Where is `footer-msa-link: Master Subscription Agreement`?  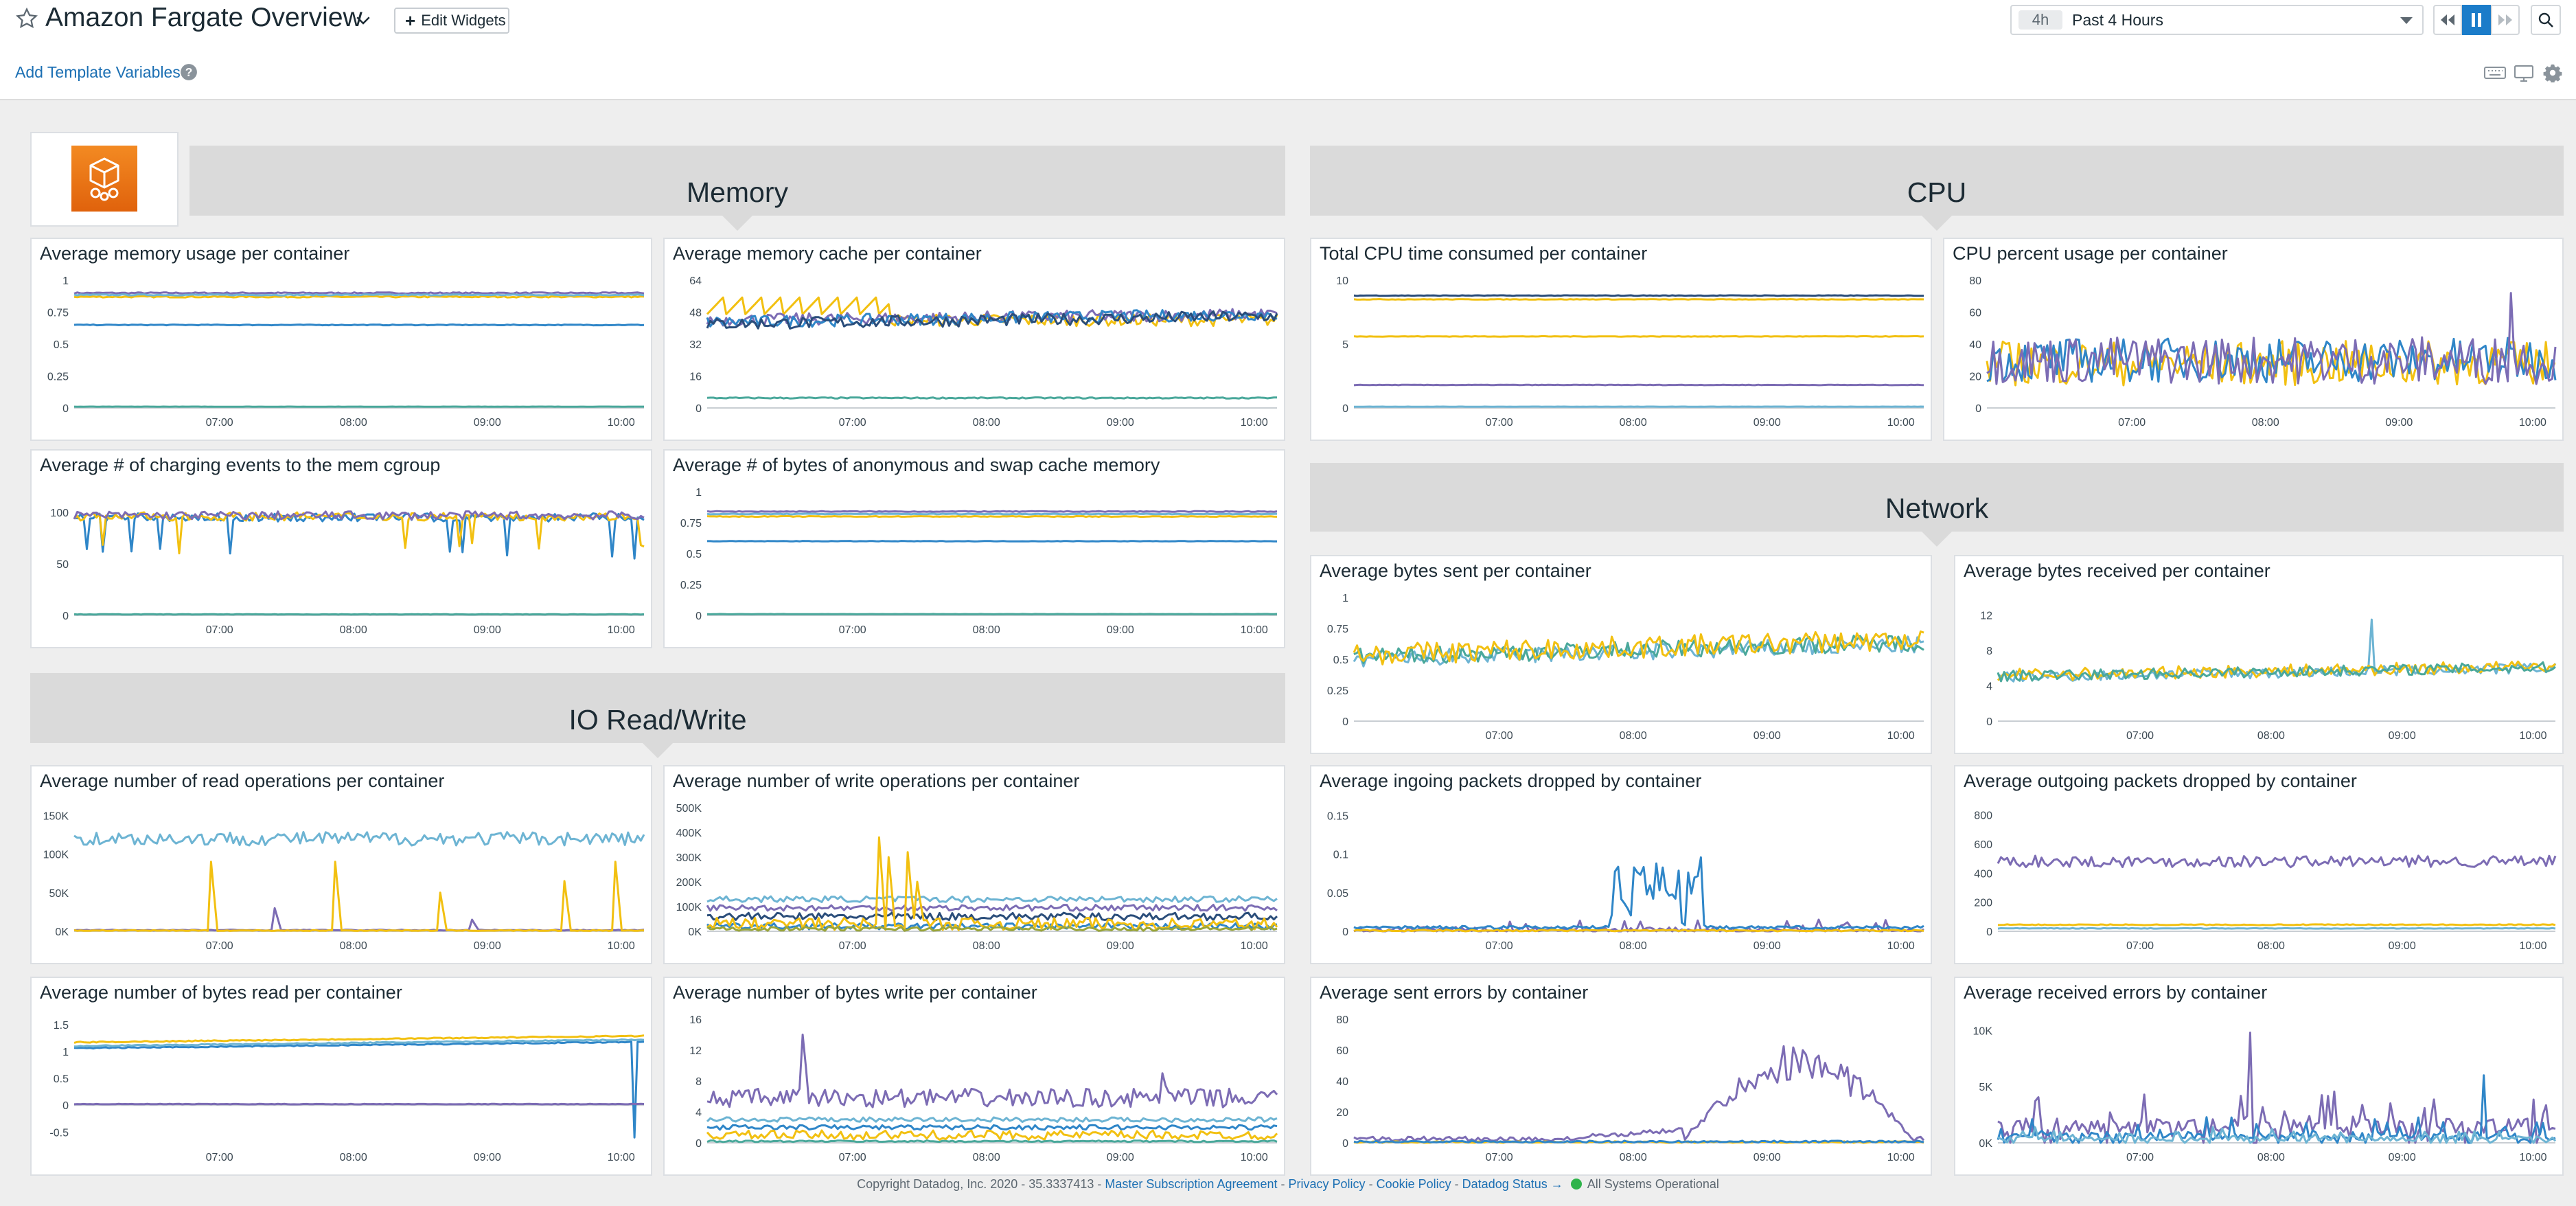
footer-msa-link: Master Subscription Agreement is located at coordinates (1191, 1184).